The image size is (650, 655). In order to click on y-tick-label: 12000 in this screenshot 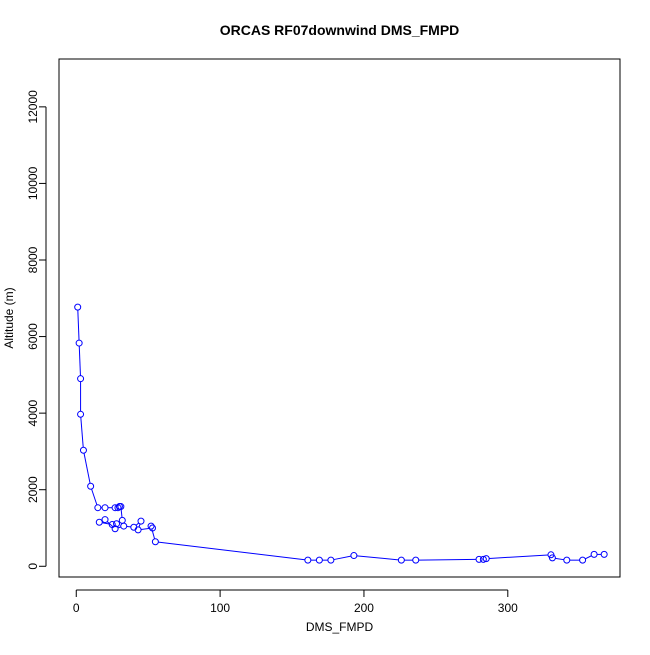, I will do `click(33, 107)`.